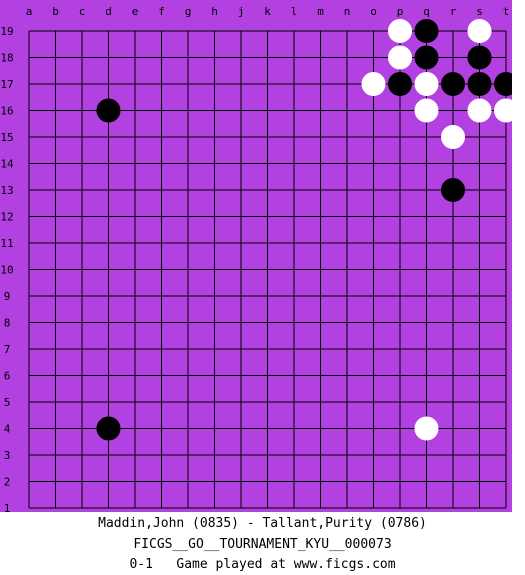  Describe the element at coordinates (6, 84) in the screenshot. I see `row-label: 17` at that location.